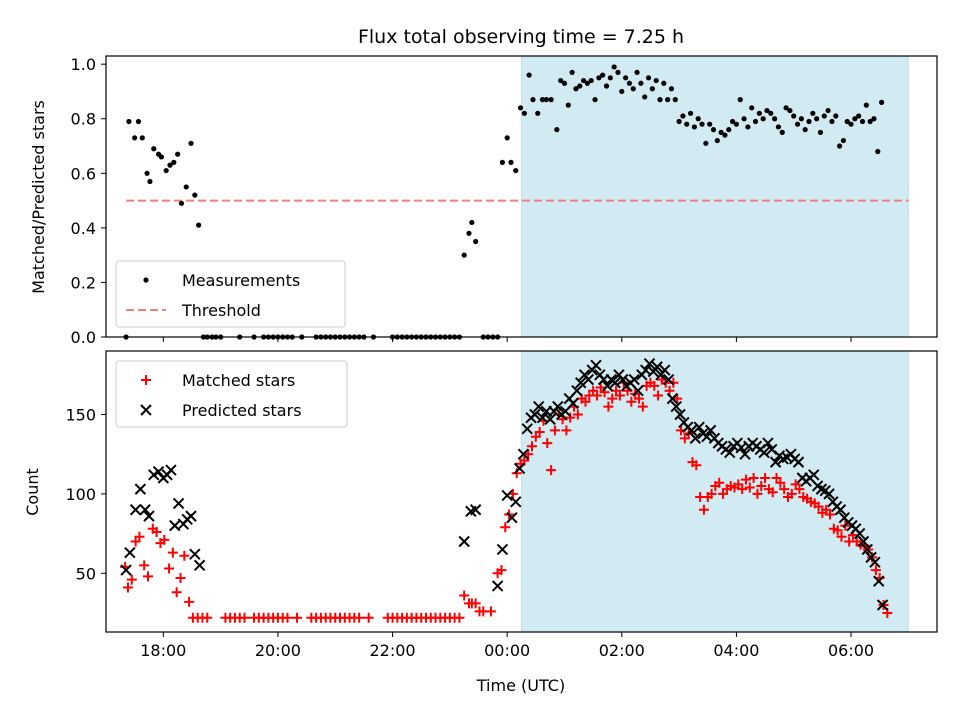  What do you see at coordinates (622, 650) in the screenshot?
I see `x-tick-label: 02:00` at bounding box center [622, 650].